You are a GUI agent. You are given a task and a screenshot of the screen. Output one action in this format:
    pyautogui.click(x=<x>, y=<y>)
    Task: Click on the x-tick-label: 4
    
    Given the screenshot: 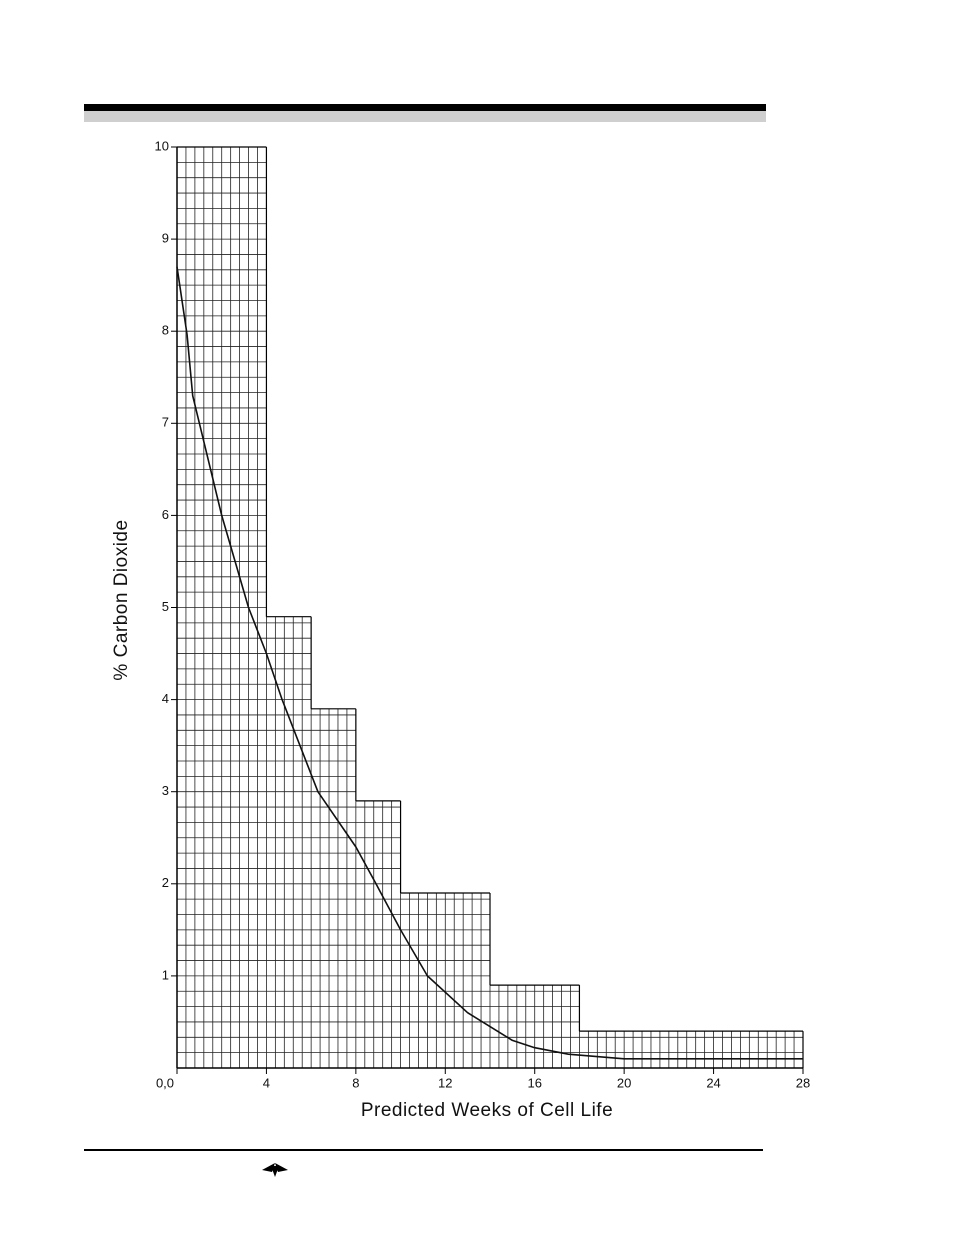 What is the action you would take?
    pyautogui.click(x=266, y=1082)
    